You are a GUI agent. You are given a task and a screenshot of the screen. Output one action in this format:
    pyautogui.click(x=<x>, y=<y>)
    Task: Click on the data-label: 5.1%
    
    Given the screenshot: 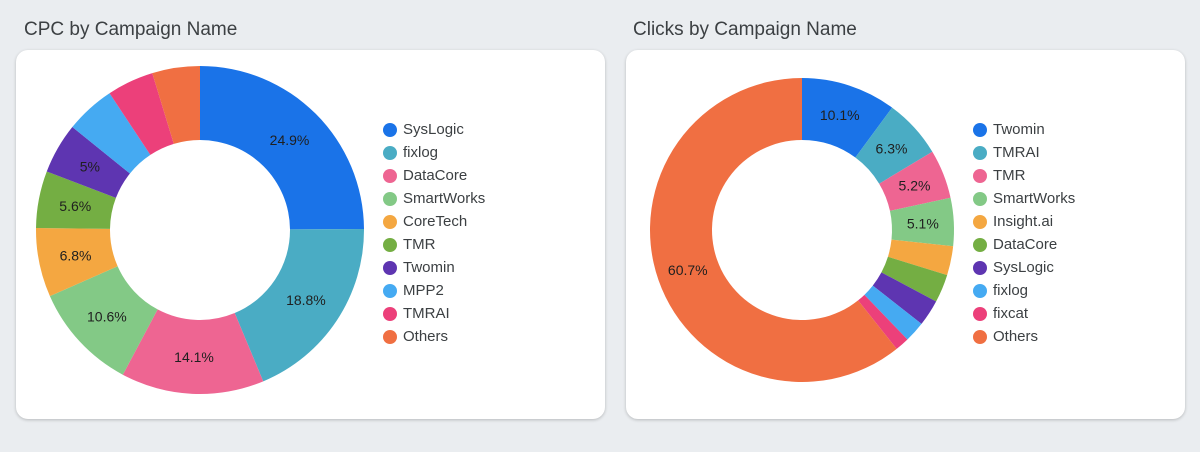 What is the action you would take?
    pyautogui.click(x=923, y=224)
    